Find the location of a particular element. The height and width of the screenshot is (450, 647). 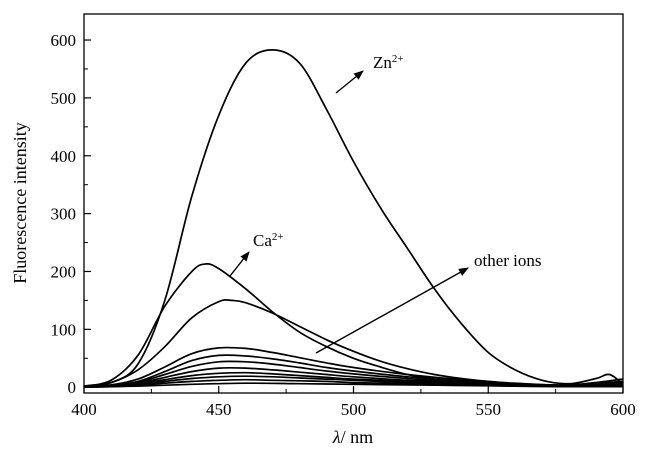

zn-base: Zn is located at coordinates (382, 62).